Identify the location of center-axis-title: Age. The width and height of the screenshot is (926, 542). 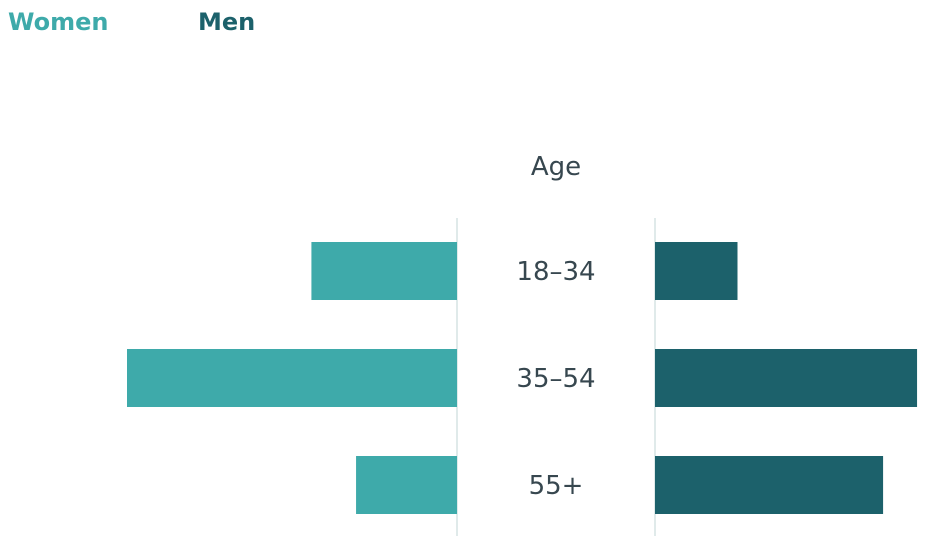
(556, 167).